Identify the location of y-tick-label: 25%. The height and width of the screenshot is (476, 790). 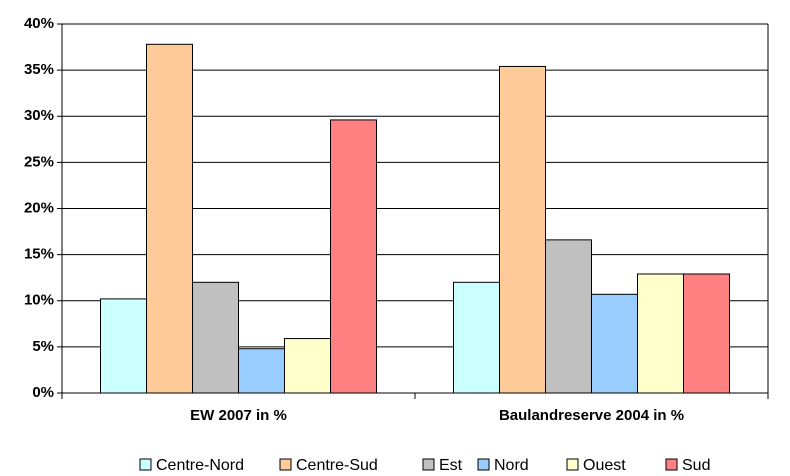
(39, 161).